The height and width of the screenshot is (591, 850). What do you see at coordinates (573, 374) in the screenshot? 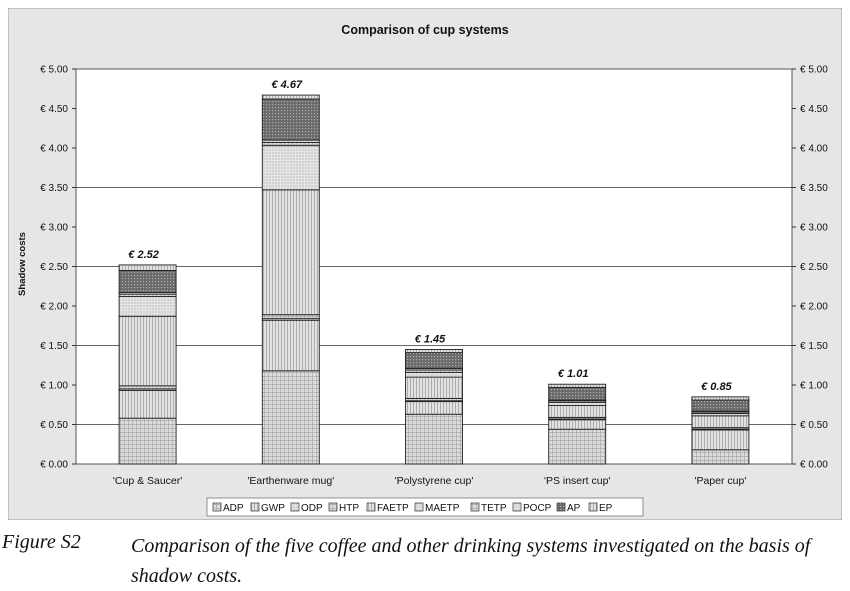
I see `bar-total-label: € 1.01` at bounding box center [573, 374].